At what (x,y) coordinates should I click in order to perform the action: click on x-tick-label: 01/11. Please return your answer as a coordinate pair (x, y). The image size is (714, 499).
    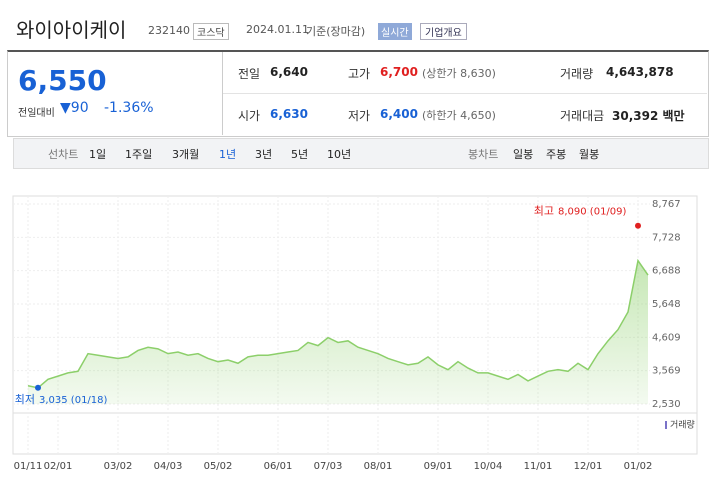
    Looking at the image, I should click on (28, 466).